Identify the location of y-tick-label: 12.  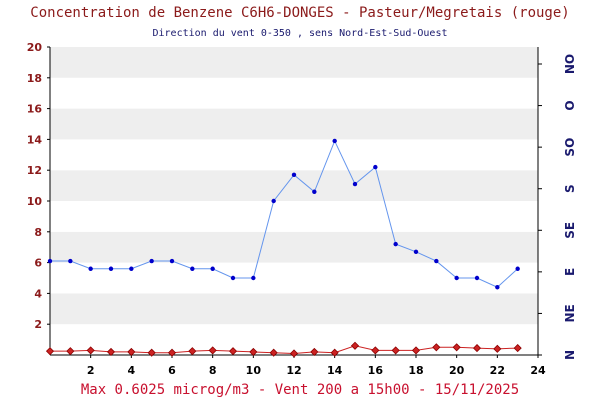
(34, 170).